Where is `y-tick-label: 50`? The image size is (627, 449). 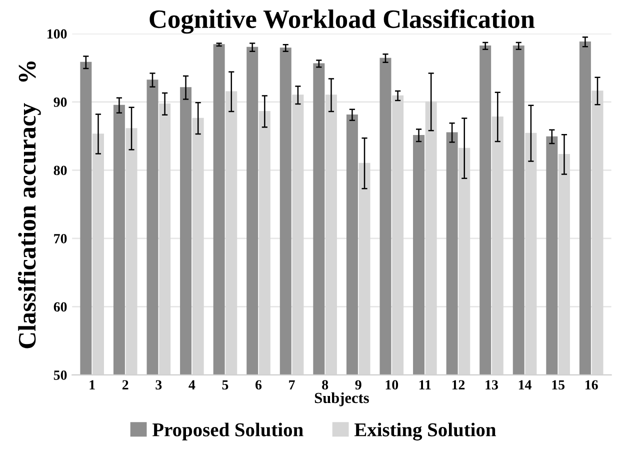
y-tick-label: 50 is located at coordinates (60, 375).